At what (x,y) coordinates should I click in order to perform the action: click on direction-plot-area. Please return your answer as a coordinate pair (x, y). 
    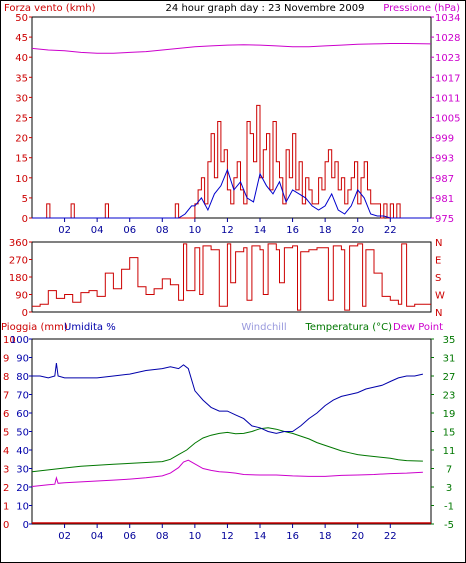
    Looking at the image, I should click on (231, 277).